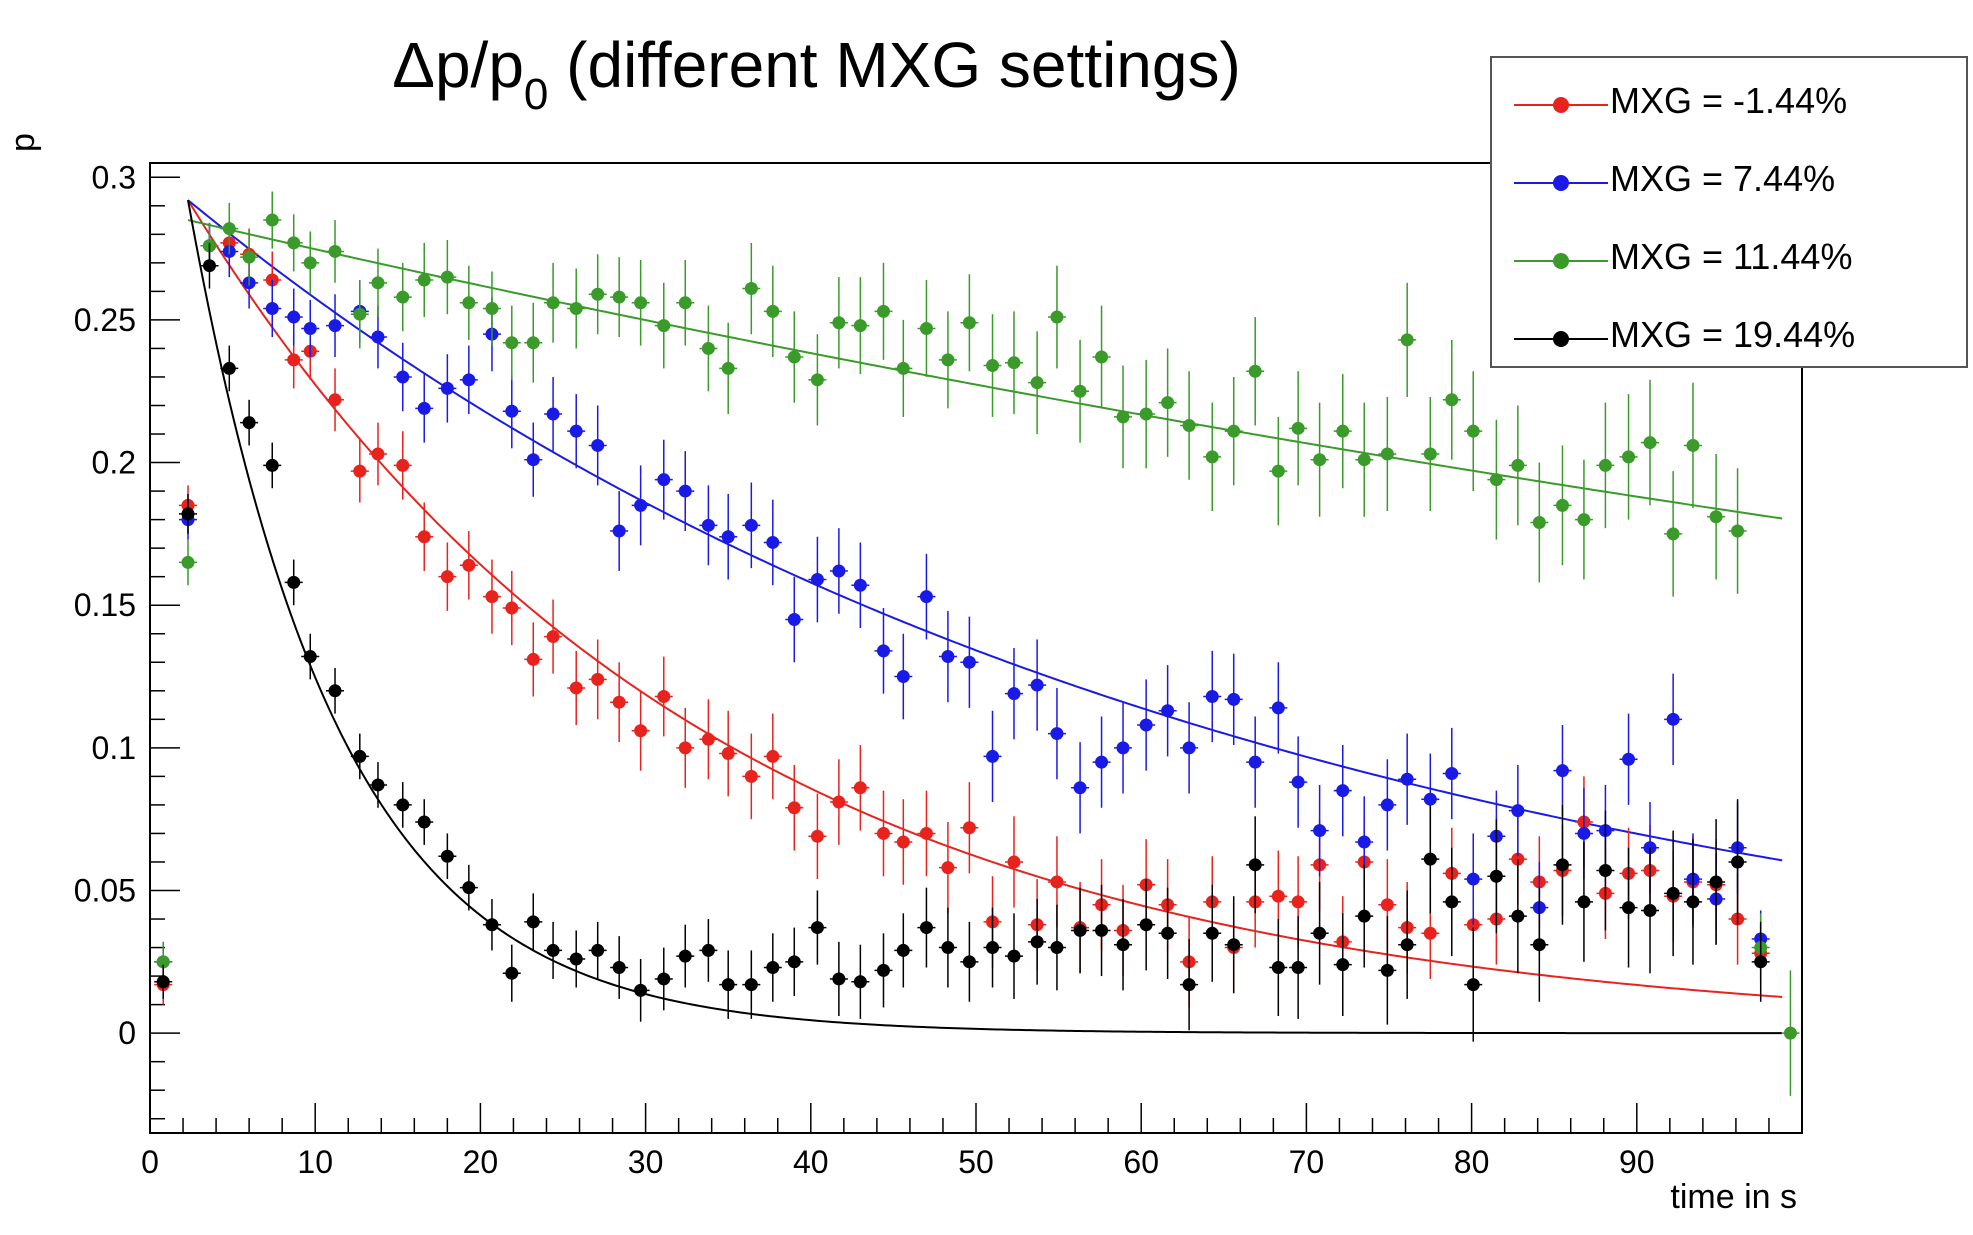  I want to click on chart-title-main: Δp/p, so click(458, 65).